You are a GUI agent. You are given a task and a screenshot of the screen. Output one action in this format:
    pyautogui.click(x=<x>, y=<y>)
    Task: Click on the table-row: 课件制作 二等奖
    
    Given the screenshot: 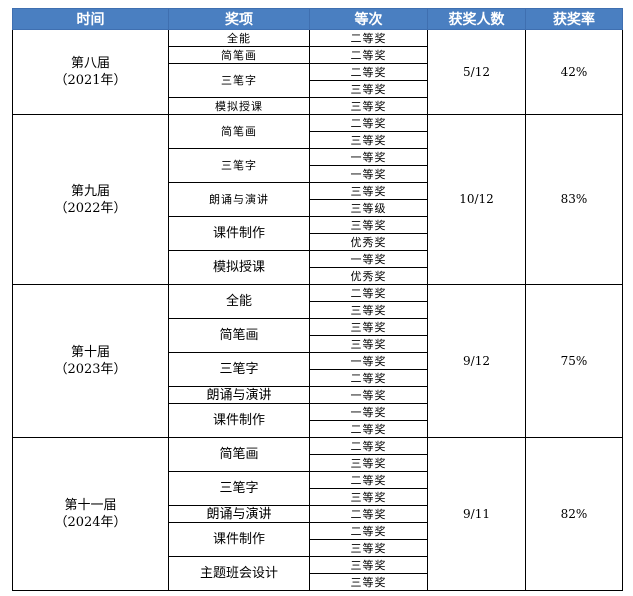 What is the action you would take?
    pyautogui.click(x=318, y=539)
    